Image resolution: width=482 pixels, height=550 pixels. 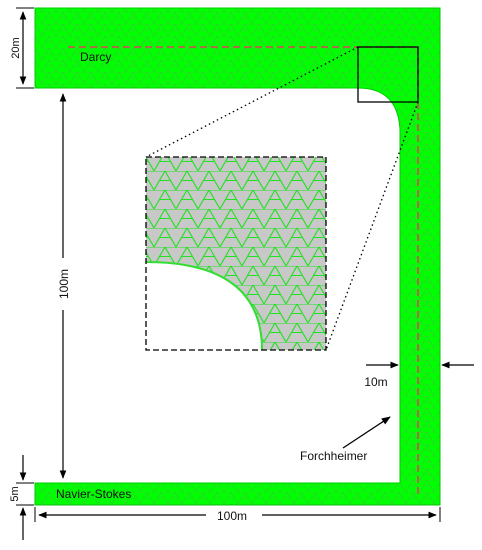 What do you see at coordinates (388, 74) in the screenshot?
I see `corner-detail-box` at bounding box center [388, 74].